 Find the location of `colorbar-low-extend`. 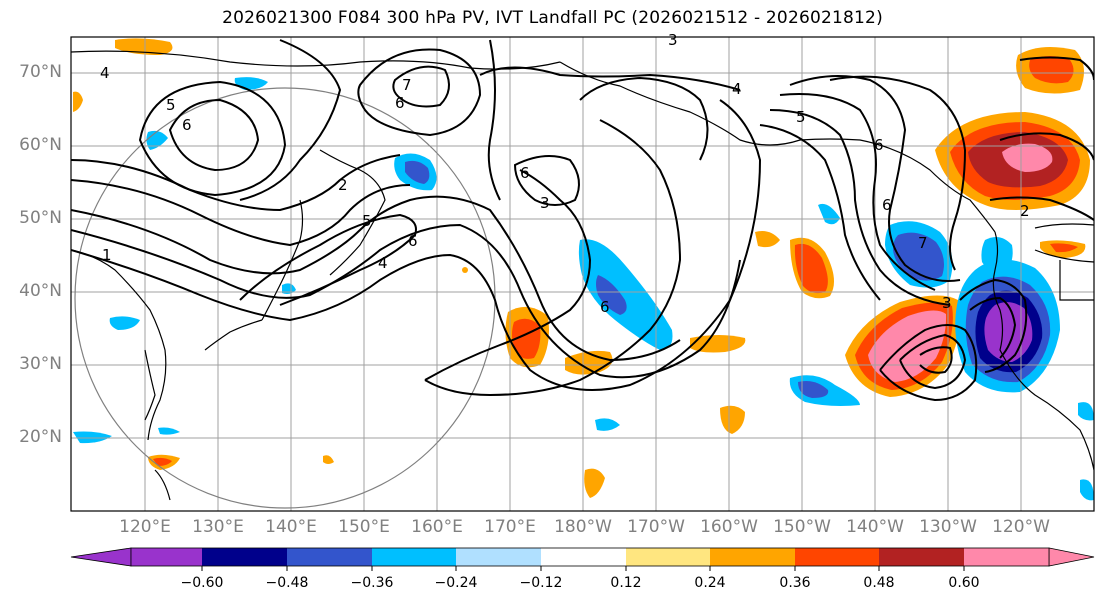

colorbar-low-extend is located at coordinates (101, 557).